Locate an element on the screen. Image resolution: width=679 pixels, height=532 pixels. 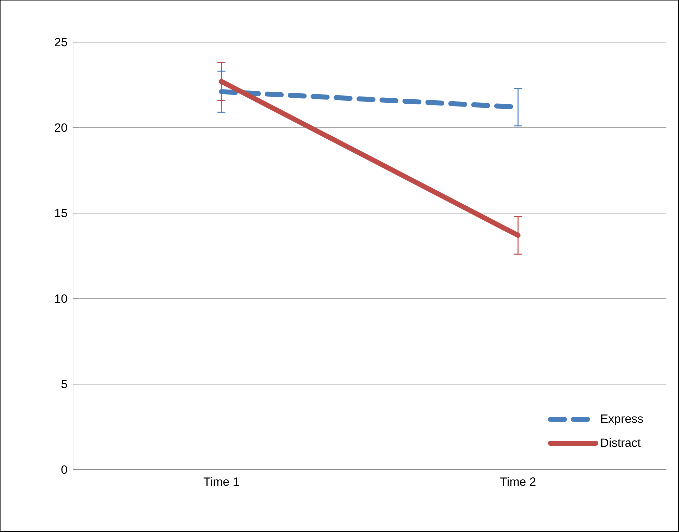
legend-label: Distract is located at coordinates (621, 443).